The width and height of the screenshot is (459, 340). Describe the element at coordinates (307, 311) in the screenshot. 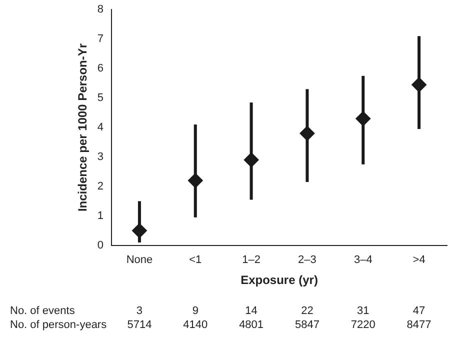

I see `text: 22` at that location.